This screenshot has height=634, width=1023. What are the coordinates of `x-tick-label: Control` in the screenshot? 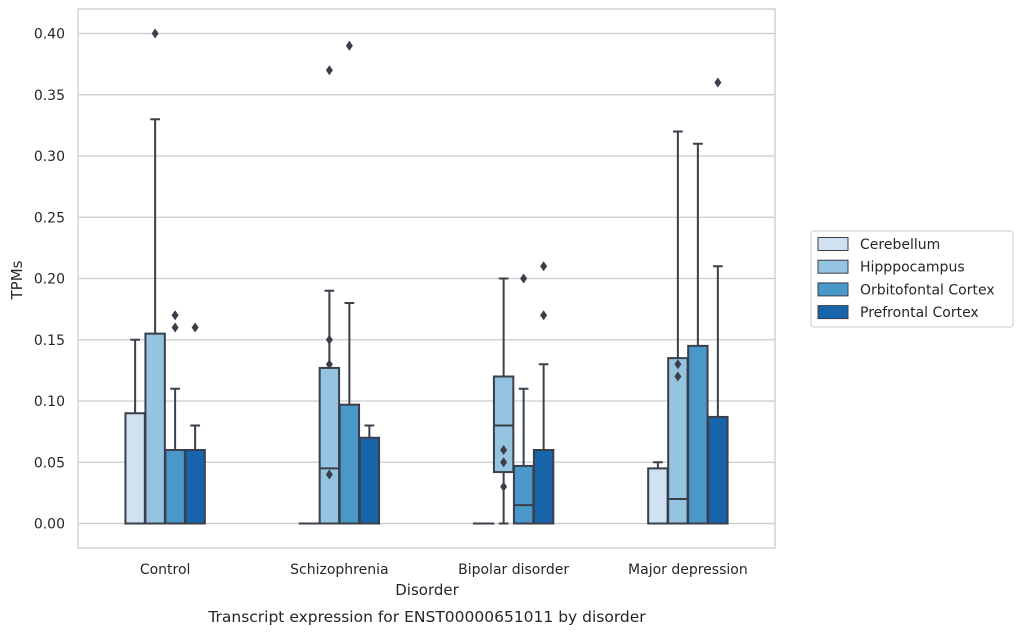 It's located at (165, 570).